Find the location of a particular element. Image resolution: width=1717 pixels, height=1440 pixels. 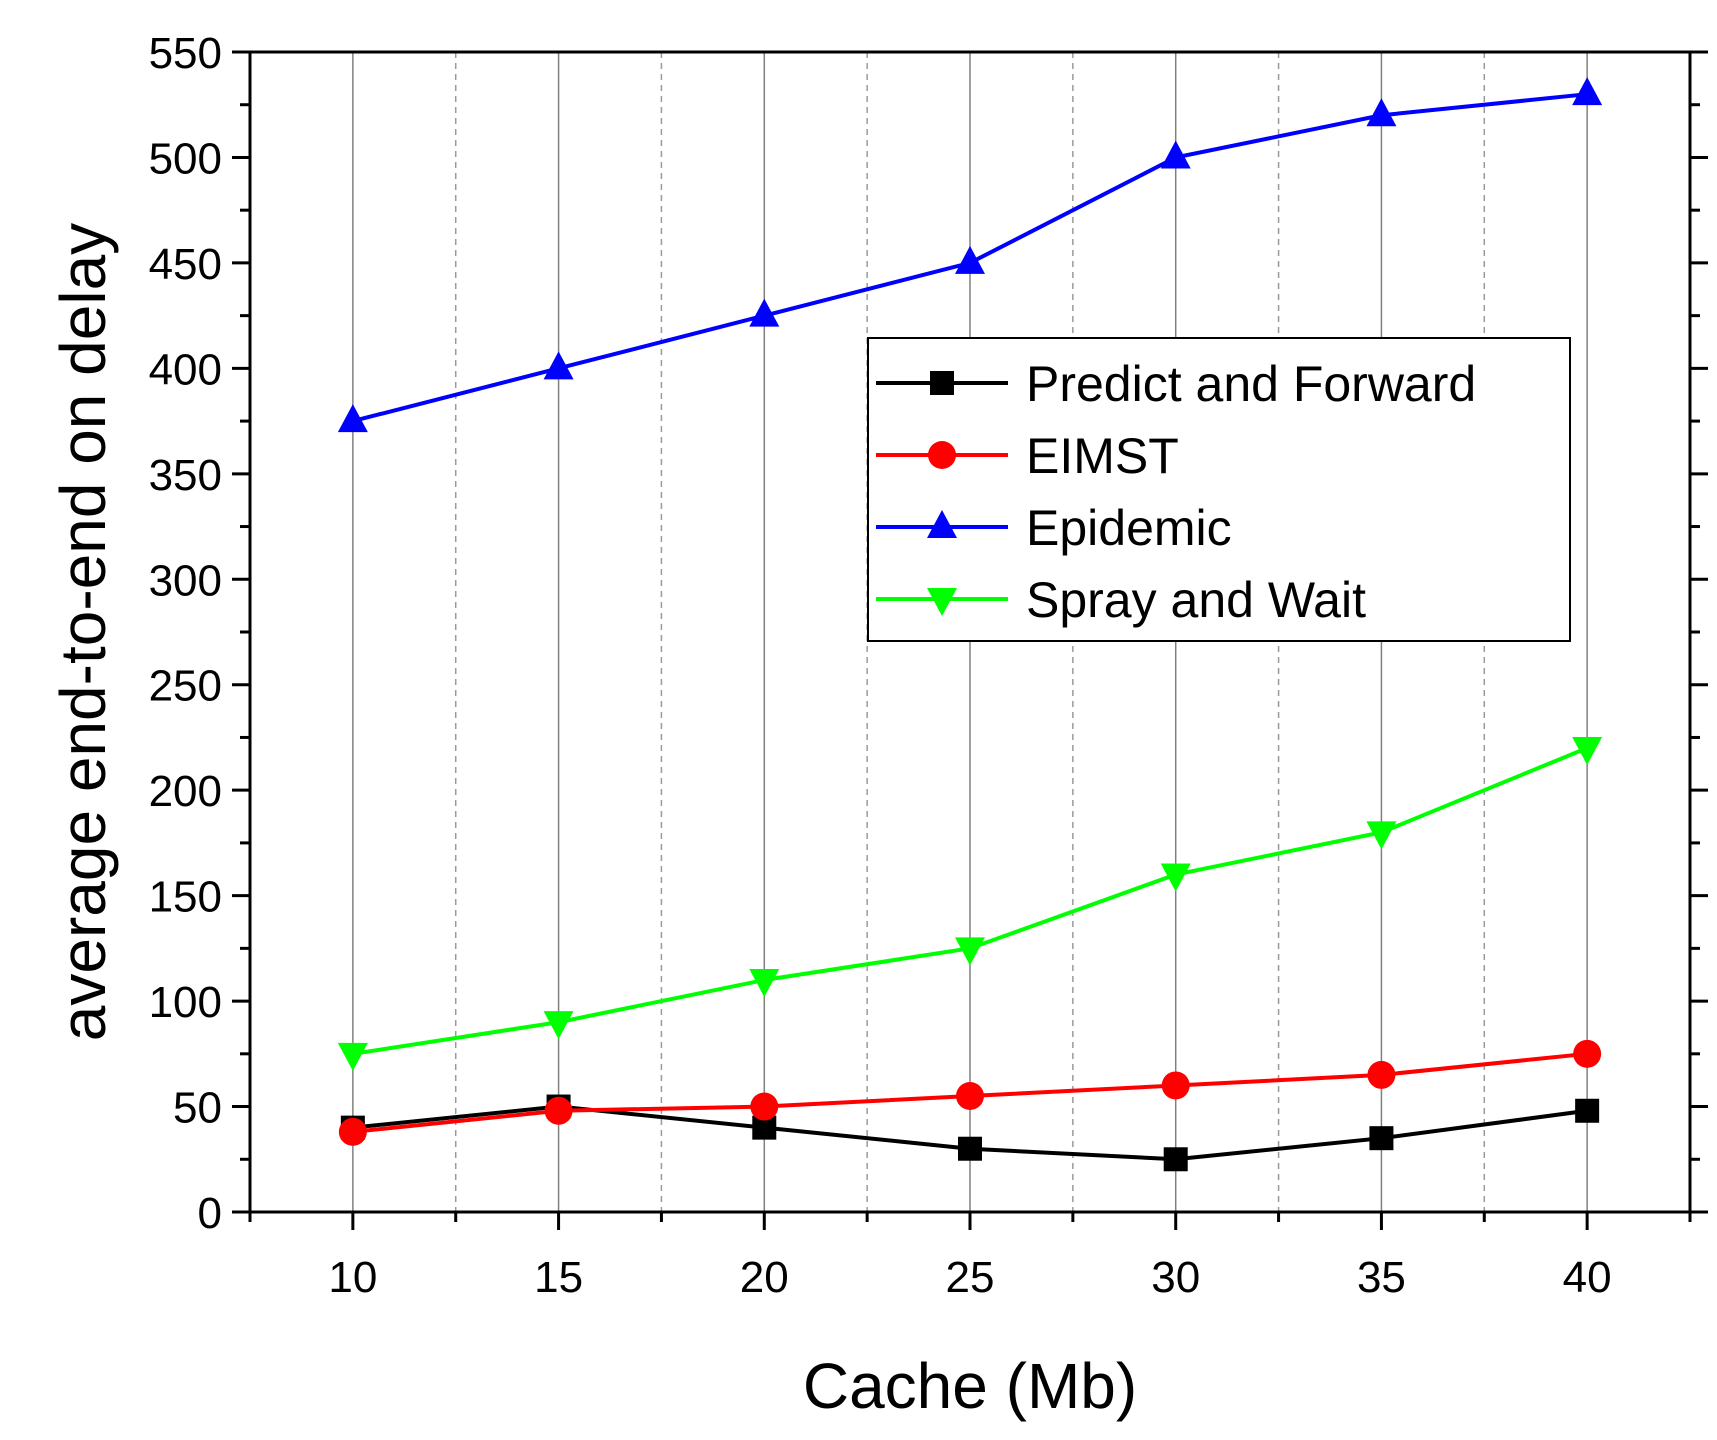

y-tick-label: 450 is located at coordinates (185, 264).